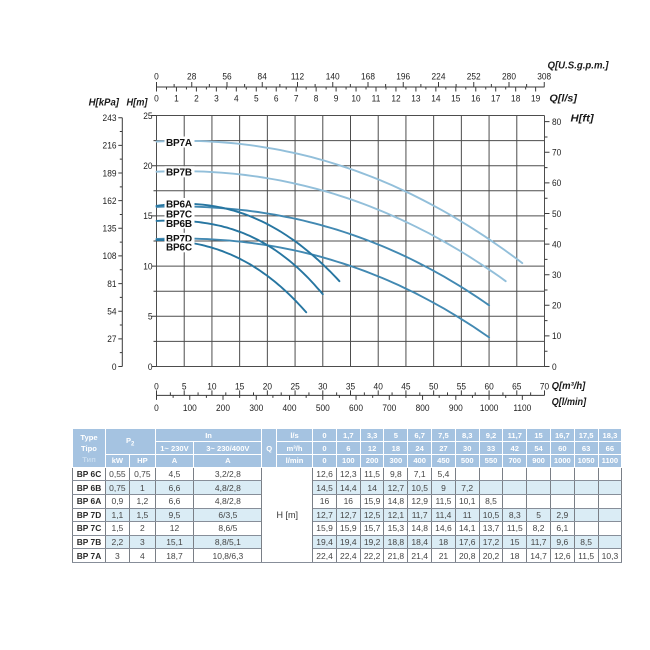  Describe the element at coordinates (179, 224) in the screenshot. I see `svg-text: BP6B` at that location.